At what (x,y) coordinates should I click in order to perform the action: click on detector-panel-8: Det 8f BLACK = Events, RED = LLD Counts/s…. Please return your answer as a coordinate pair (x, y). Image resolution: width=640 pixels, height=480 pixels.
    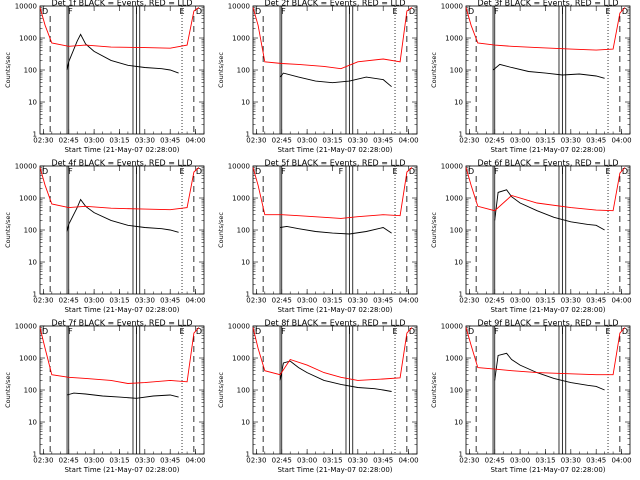
    Looking at the image, I should click on (318, 397).